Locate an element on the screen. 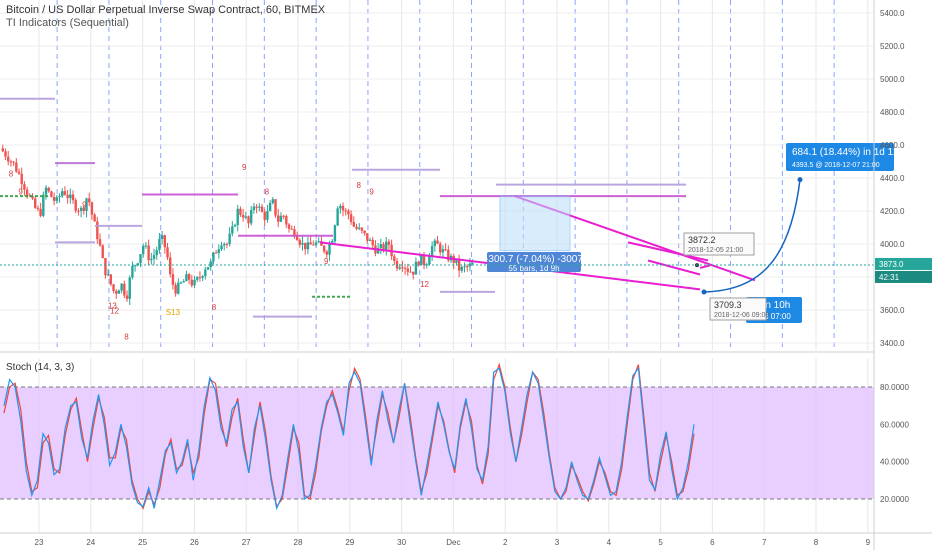 This screenshot has width=932, height=550. price-tick: 4000.0 is located at coordinates (892, 244).